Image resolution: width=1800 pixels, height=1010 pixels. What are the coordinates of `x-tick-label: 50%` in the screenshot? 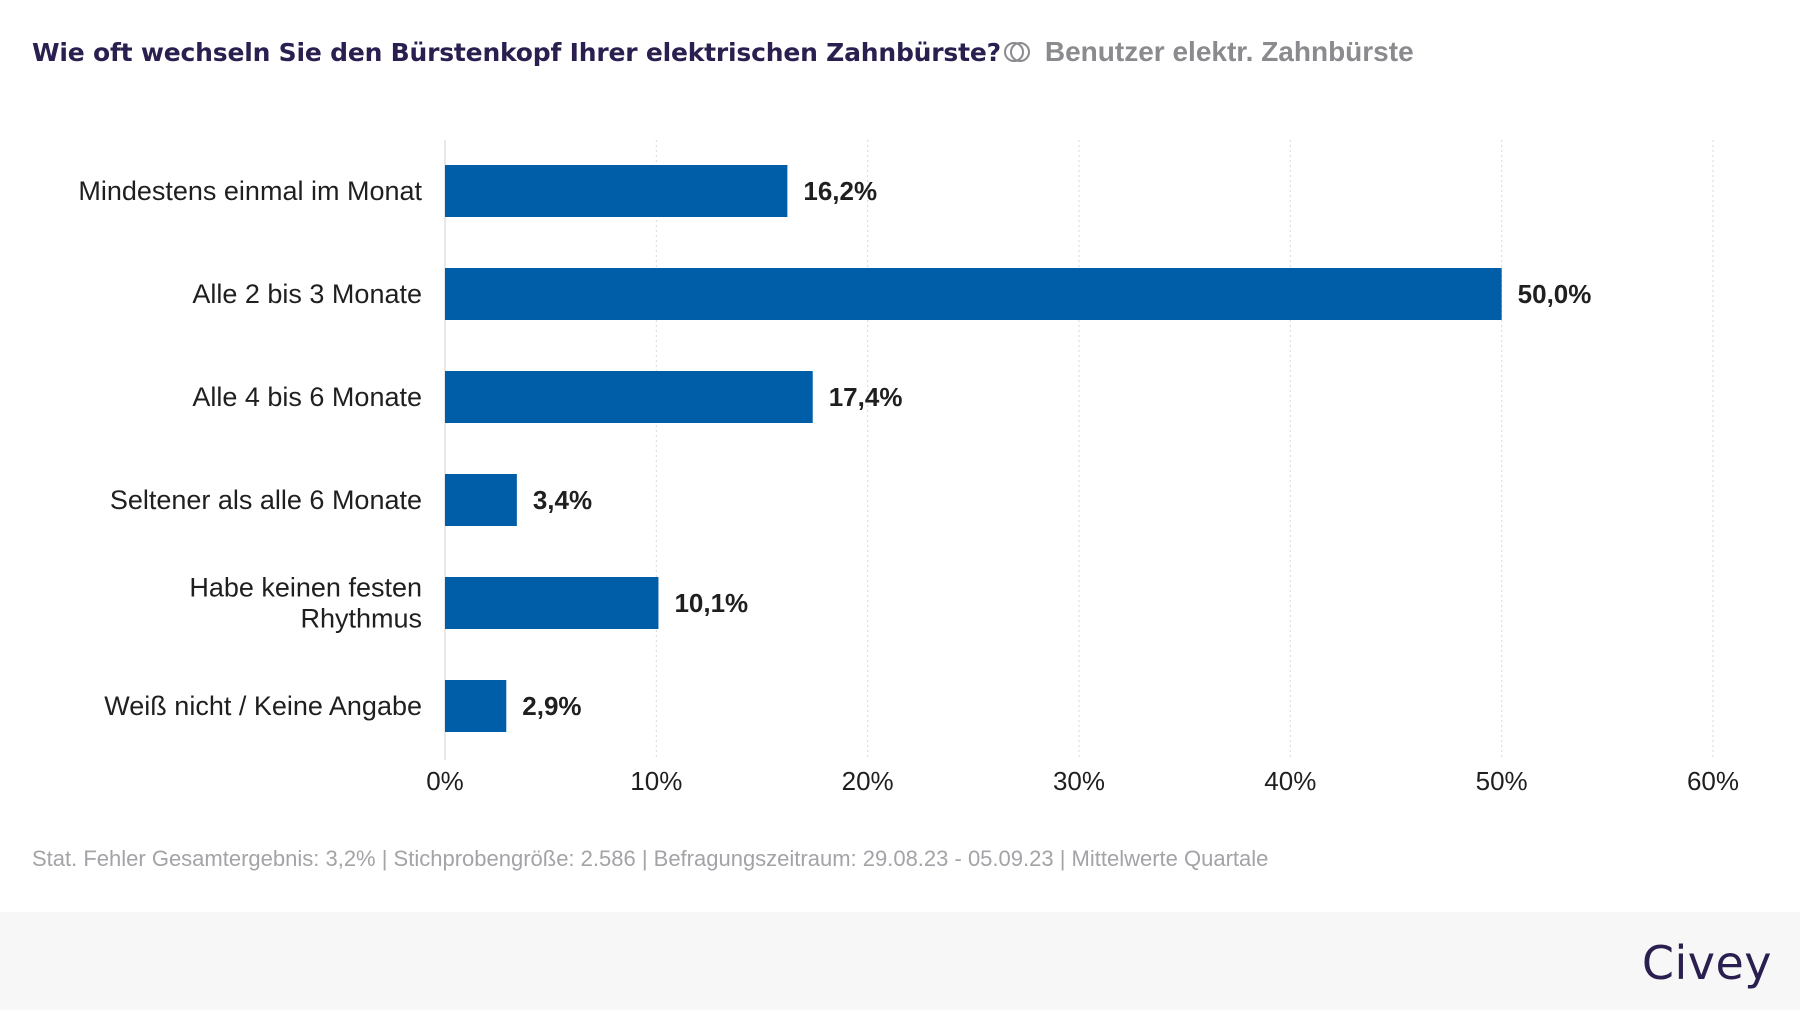 It's located at (1502, 781).